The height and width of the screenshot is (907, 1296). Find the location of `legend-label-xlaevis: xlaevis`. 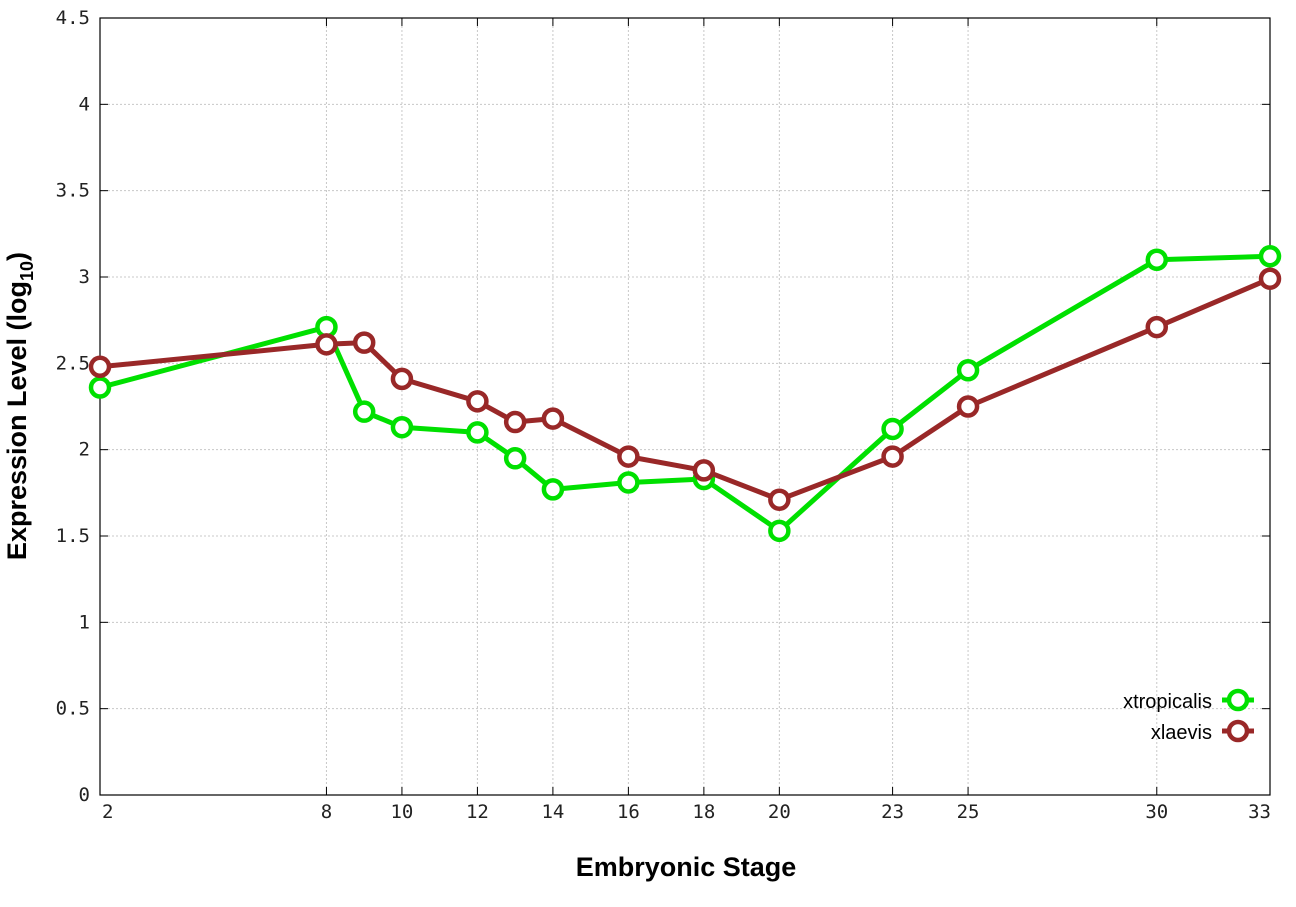

legend-label-xlaevis: xlaevis is located at coordinates (1181, 733).